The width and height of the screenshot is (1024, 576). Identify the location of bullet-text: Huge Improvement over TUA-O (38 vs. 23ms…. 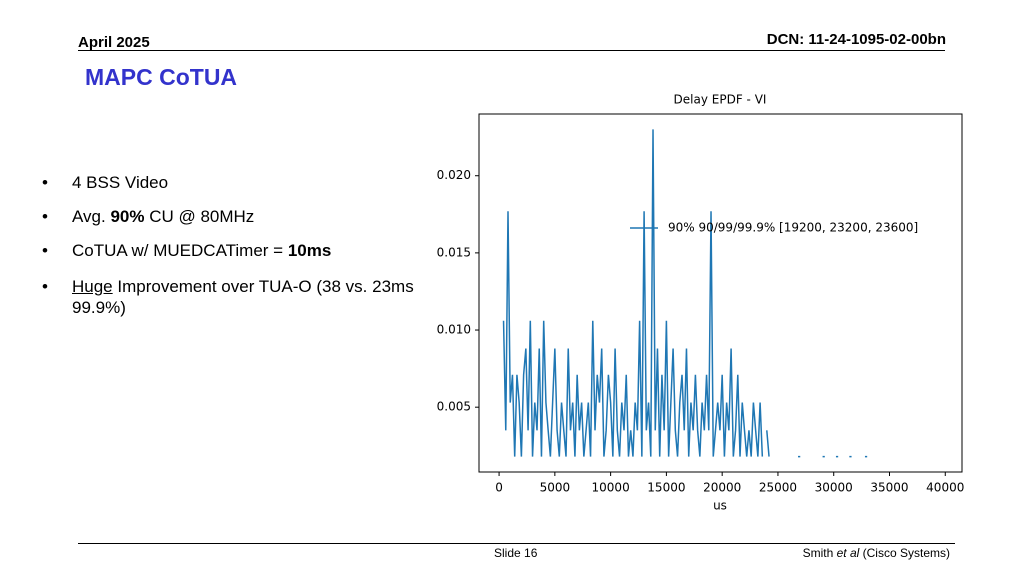
(247, 297).